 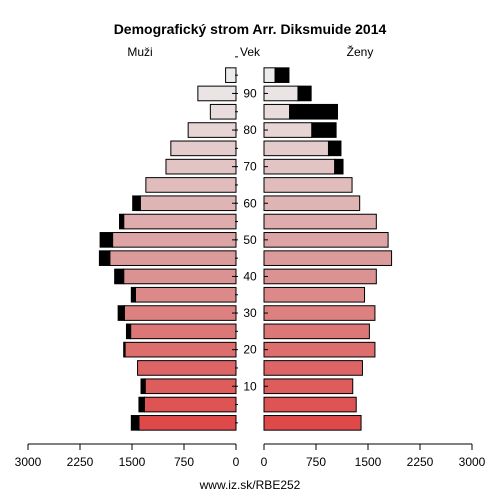 I want to click on age-tick-label: 40, so click(x=250, y=276).